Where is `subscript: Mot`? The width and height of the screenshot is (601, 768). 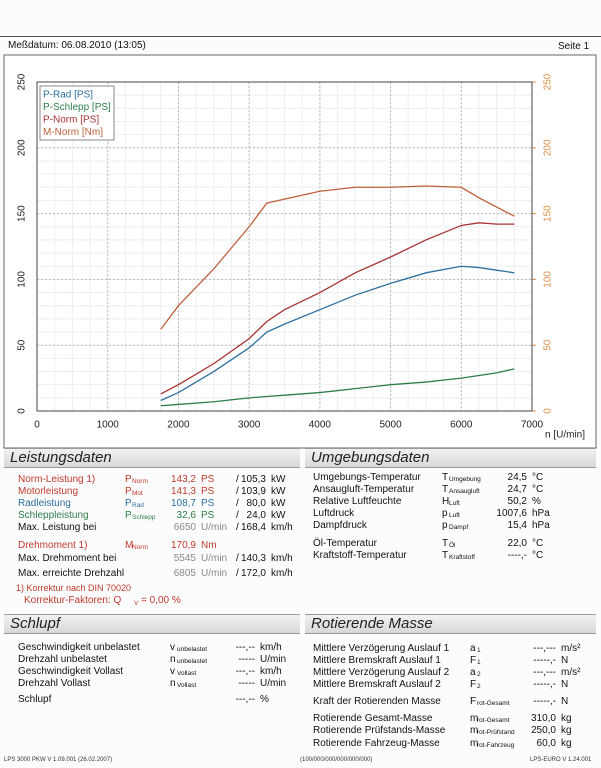
subscript: Mot is located at coordinates (137, 493).